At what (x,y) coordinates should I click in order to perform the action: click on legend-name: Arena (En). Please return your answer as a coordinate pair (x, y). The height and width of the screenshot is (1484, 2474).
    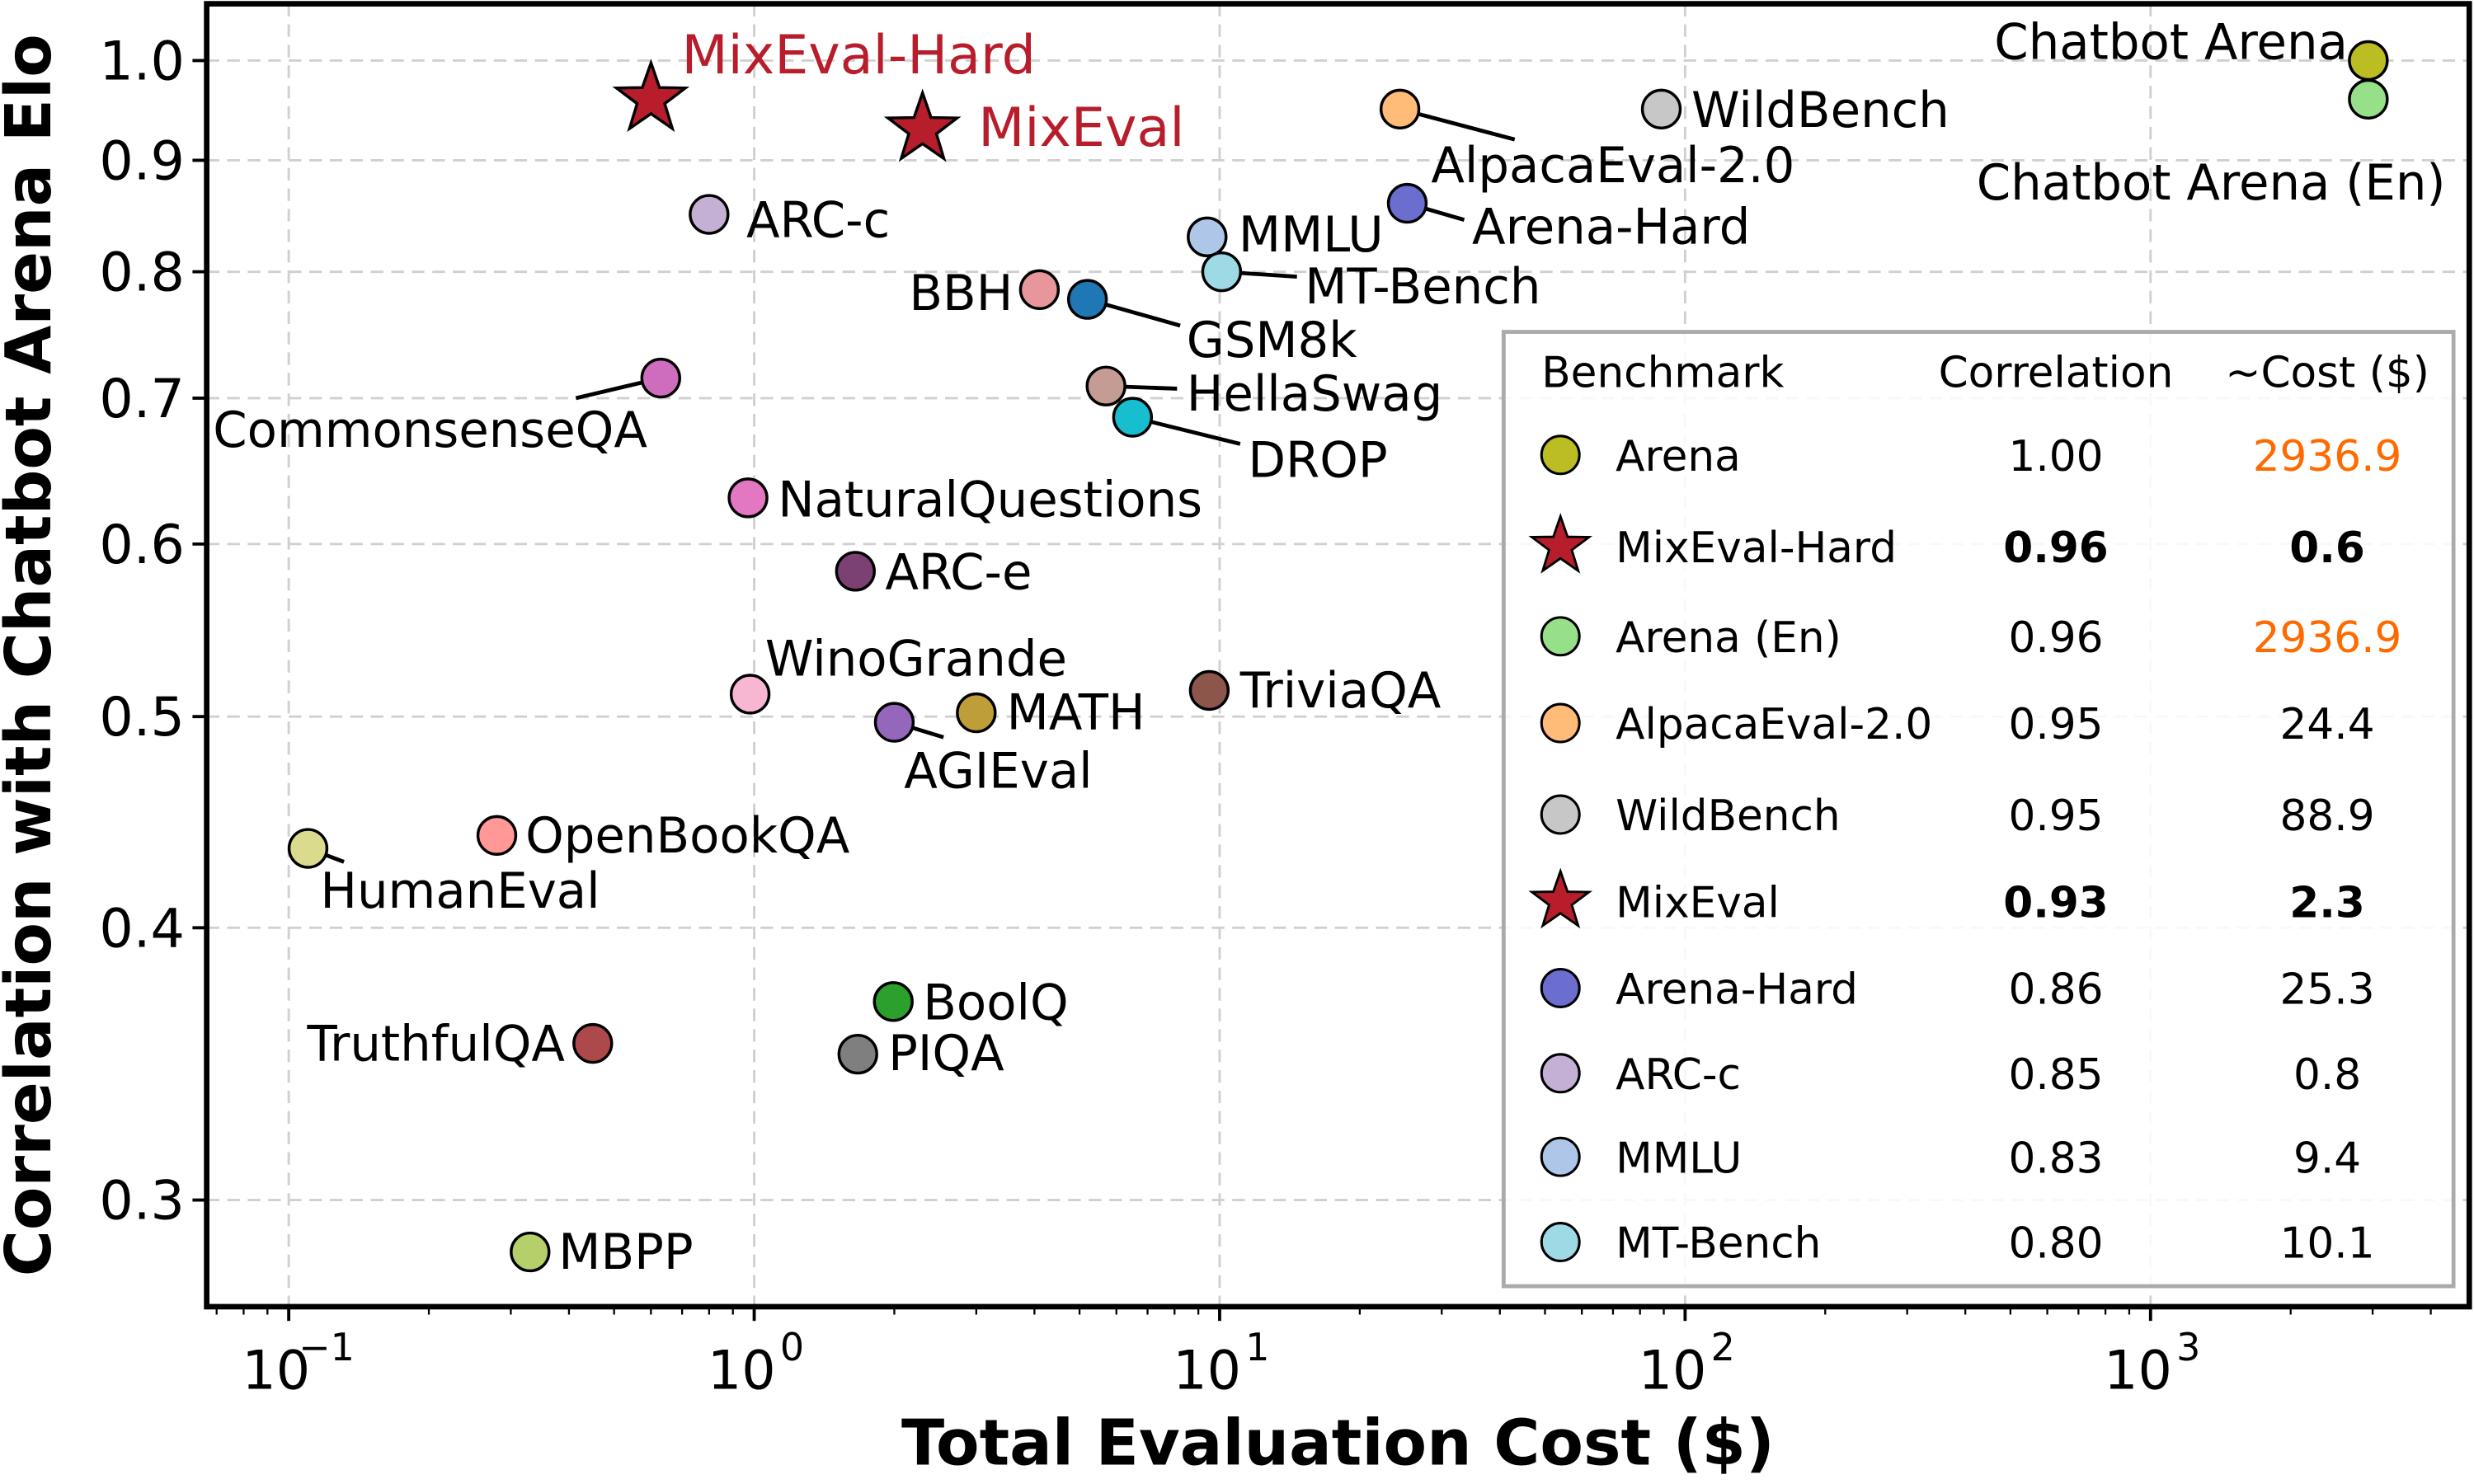
    Looking at the image, I should click on (1728, 638).